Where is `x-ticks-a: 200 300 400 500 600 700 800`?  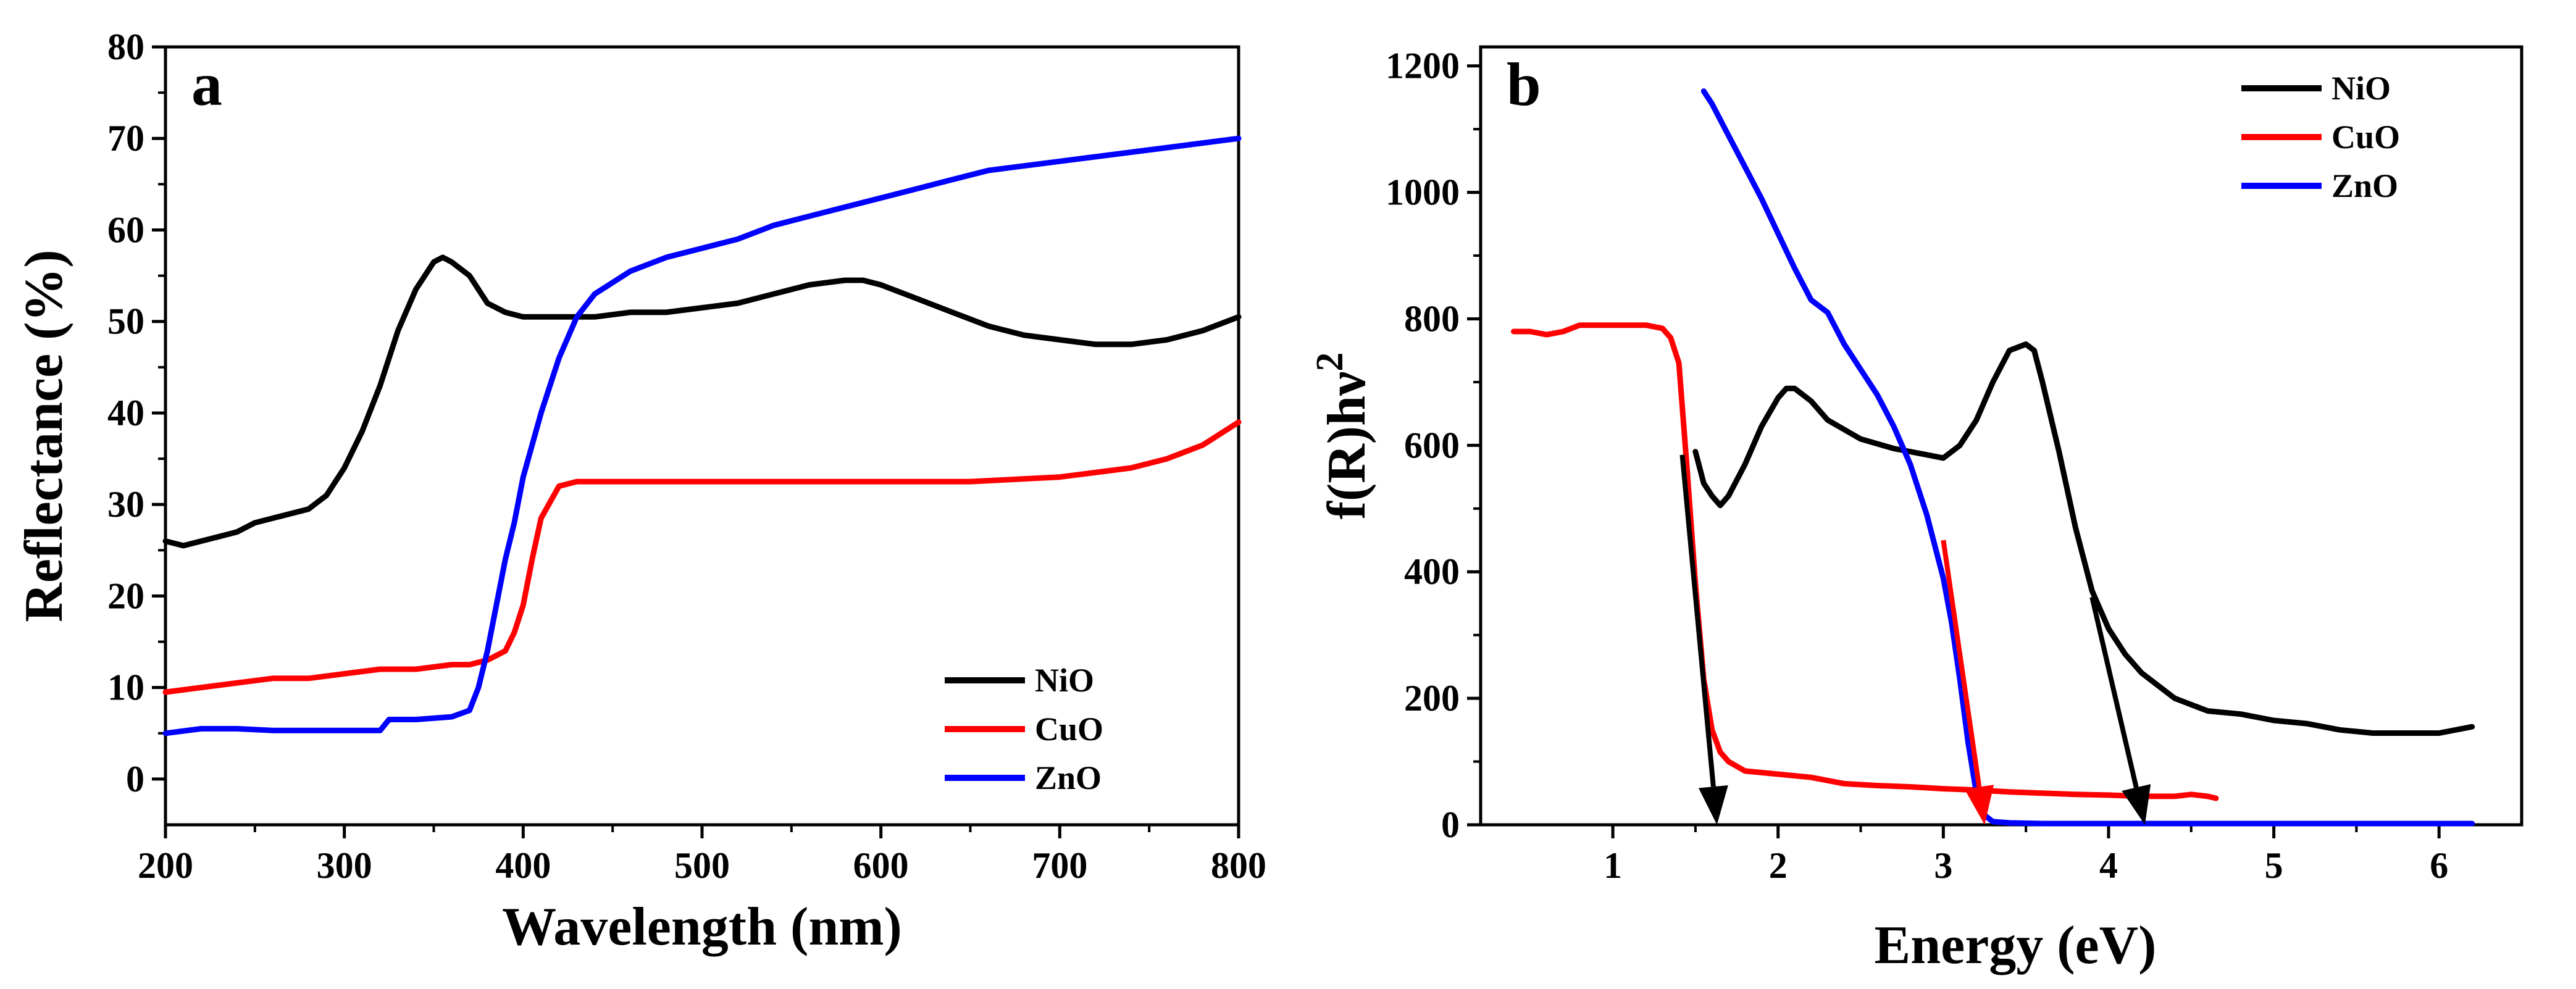 x-ticks-a: 200 300 400 500 600 700 800 is located at coordinates (702, 855).